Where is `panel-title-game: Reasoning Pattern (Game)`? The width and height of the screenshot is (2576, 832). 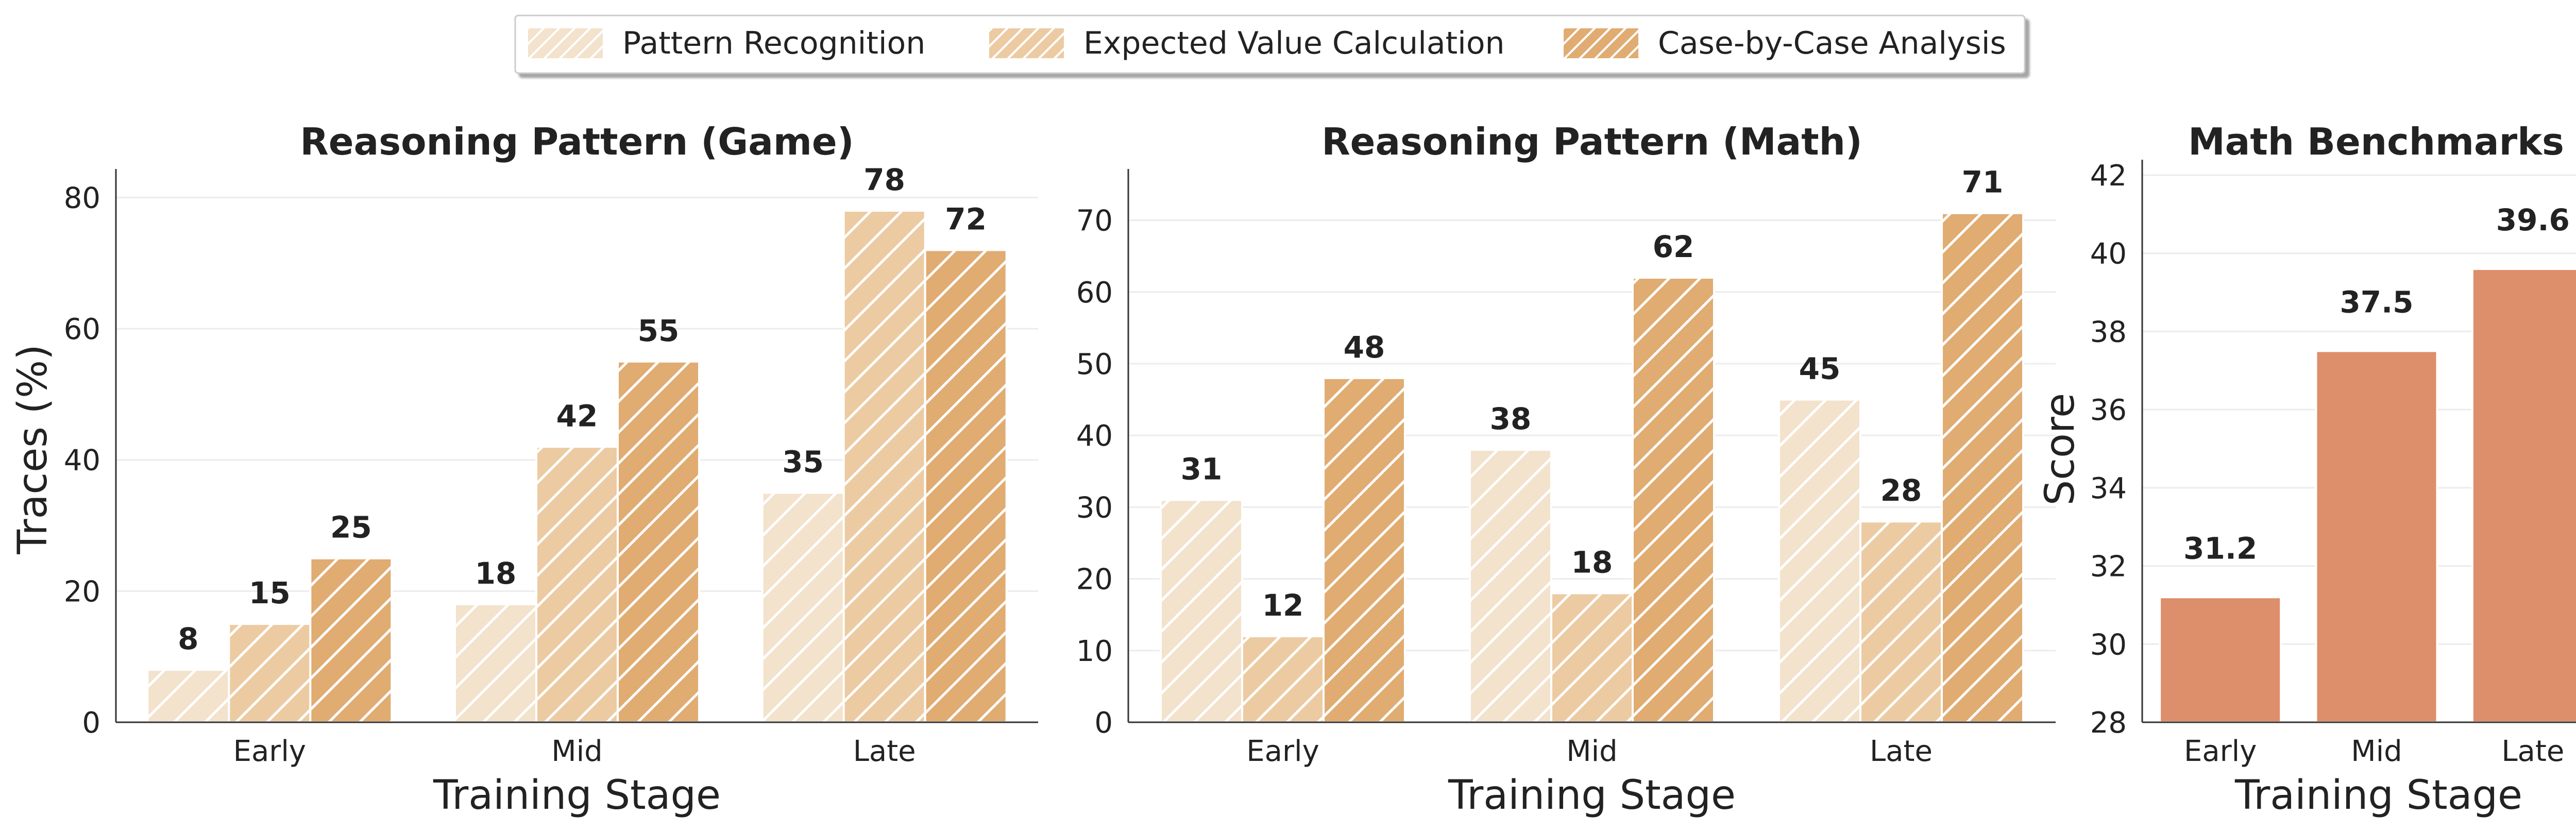
panel-title-game: Reasoning Pattern (Game) is located at coordinates (577, 141).